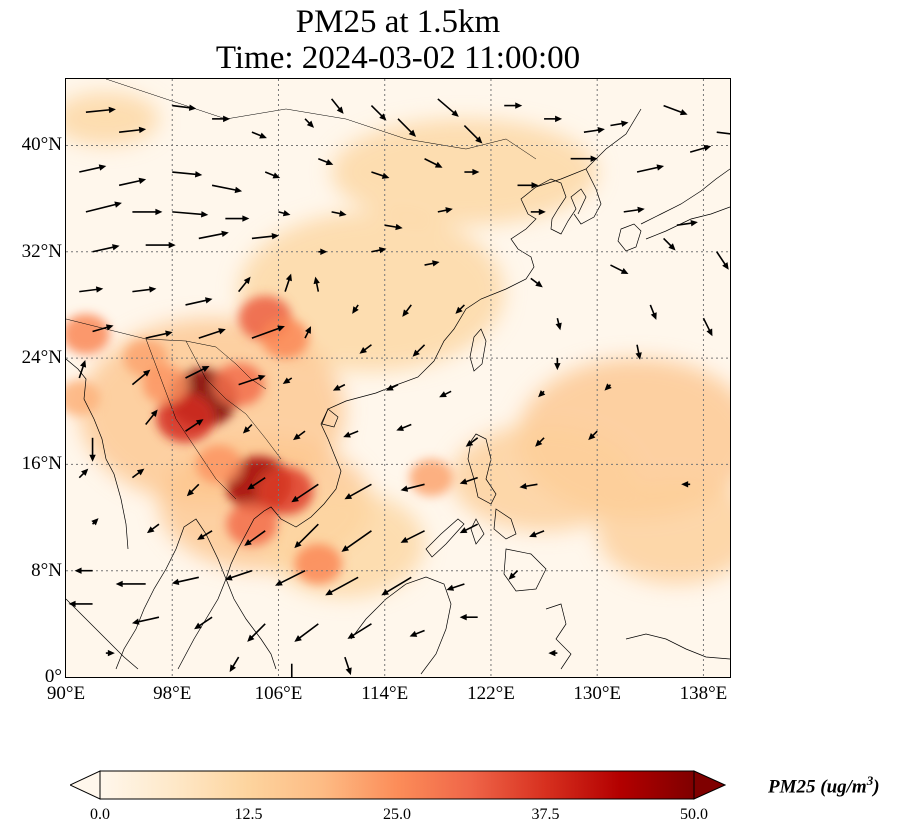 The height and width of the screenshot is (836, 905). I want to click on coastline-sumatra, so click(102, 634).